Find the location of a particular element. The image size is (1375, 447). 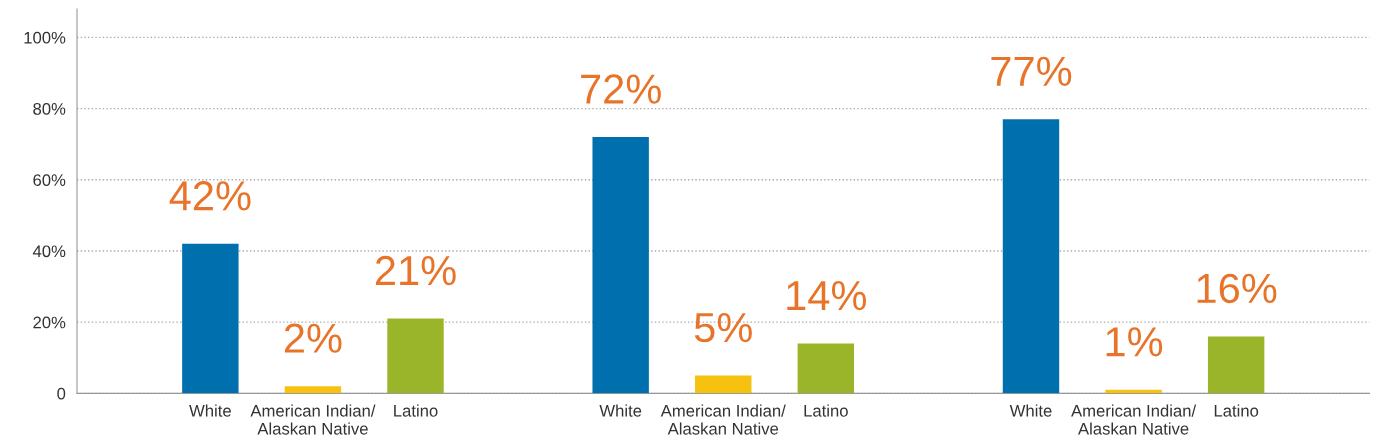

data-label: 72% is located at coordinates (621, 89).